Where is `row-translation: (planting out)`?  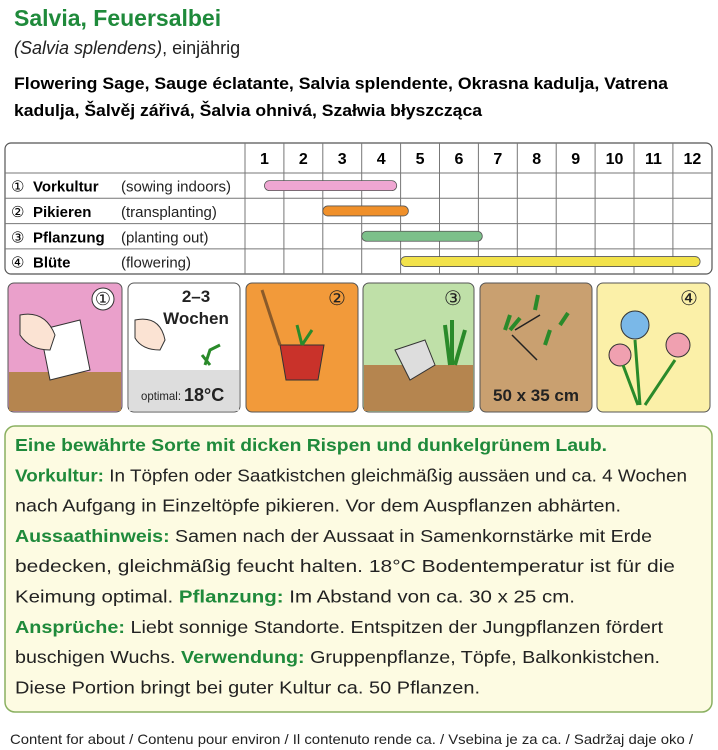
row-translation: (planting out) is located at coordinates (165, 237).